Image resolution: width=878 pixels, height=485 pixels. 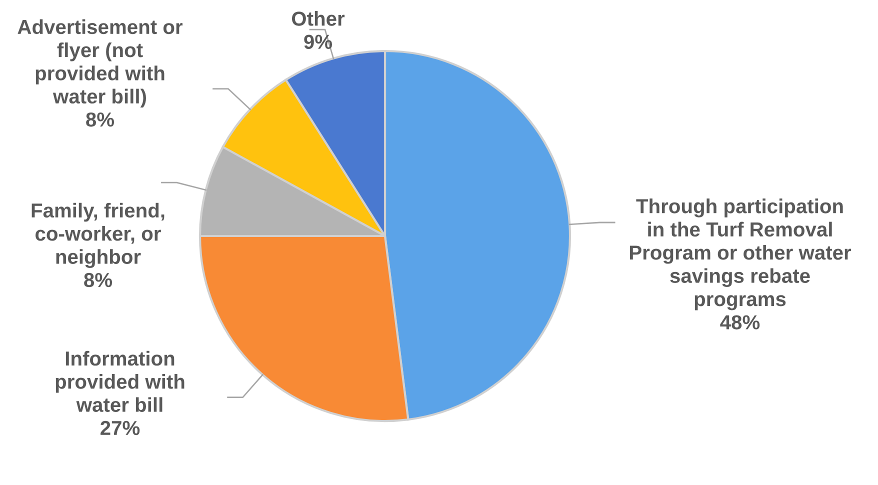 I want to click on data-label: 48%, so click(x=740, y=322).